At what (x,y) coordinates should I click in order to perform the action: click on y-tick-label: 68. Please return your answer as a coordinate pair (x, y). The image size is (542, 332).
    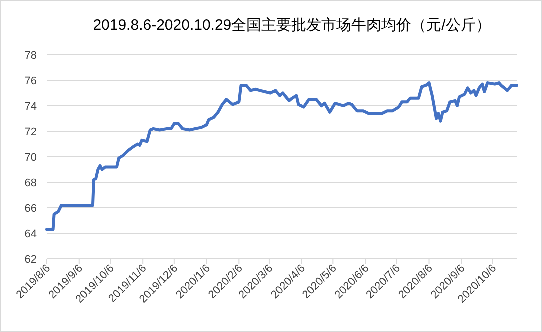
    Looking at the image, I should click on (30, 184).